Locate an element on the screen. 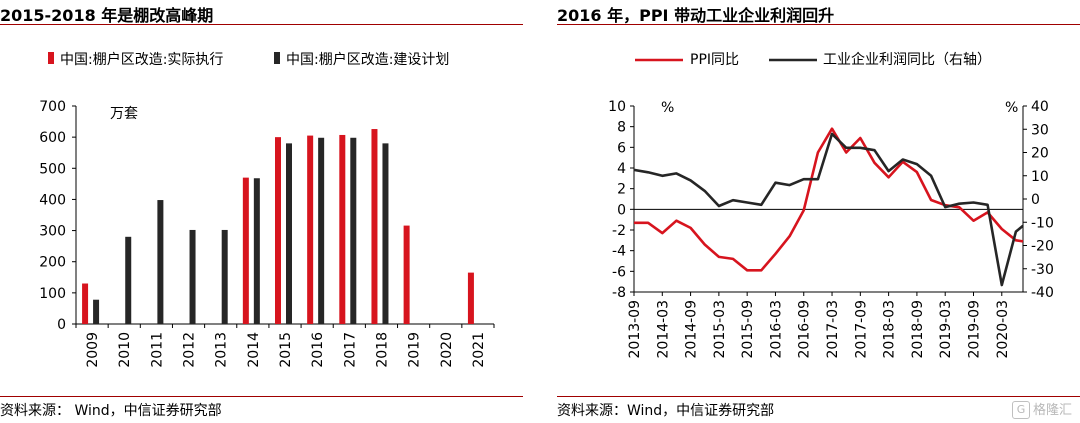  legend-label-actual: 中国:棚户区改造:实际执行 is located at coordinates (141, 59).